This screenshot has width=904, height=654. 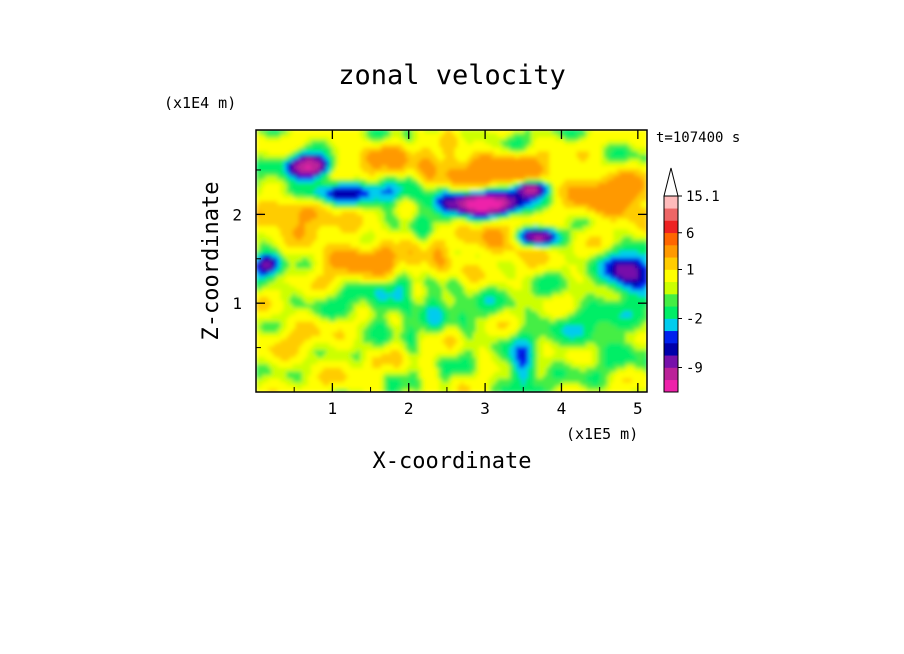 I want to click on colorbar-tick-label: 6, so click(x=690, y=234).